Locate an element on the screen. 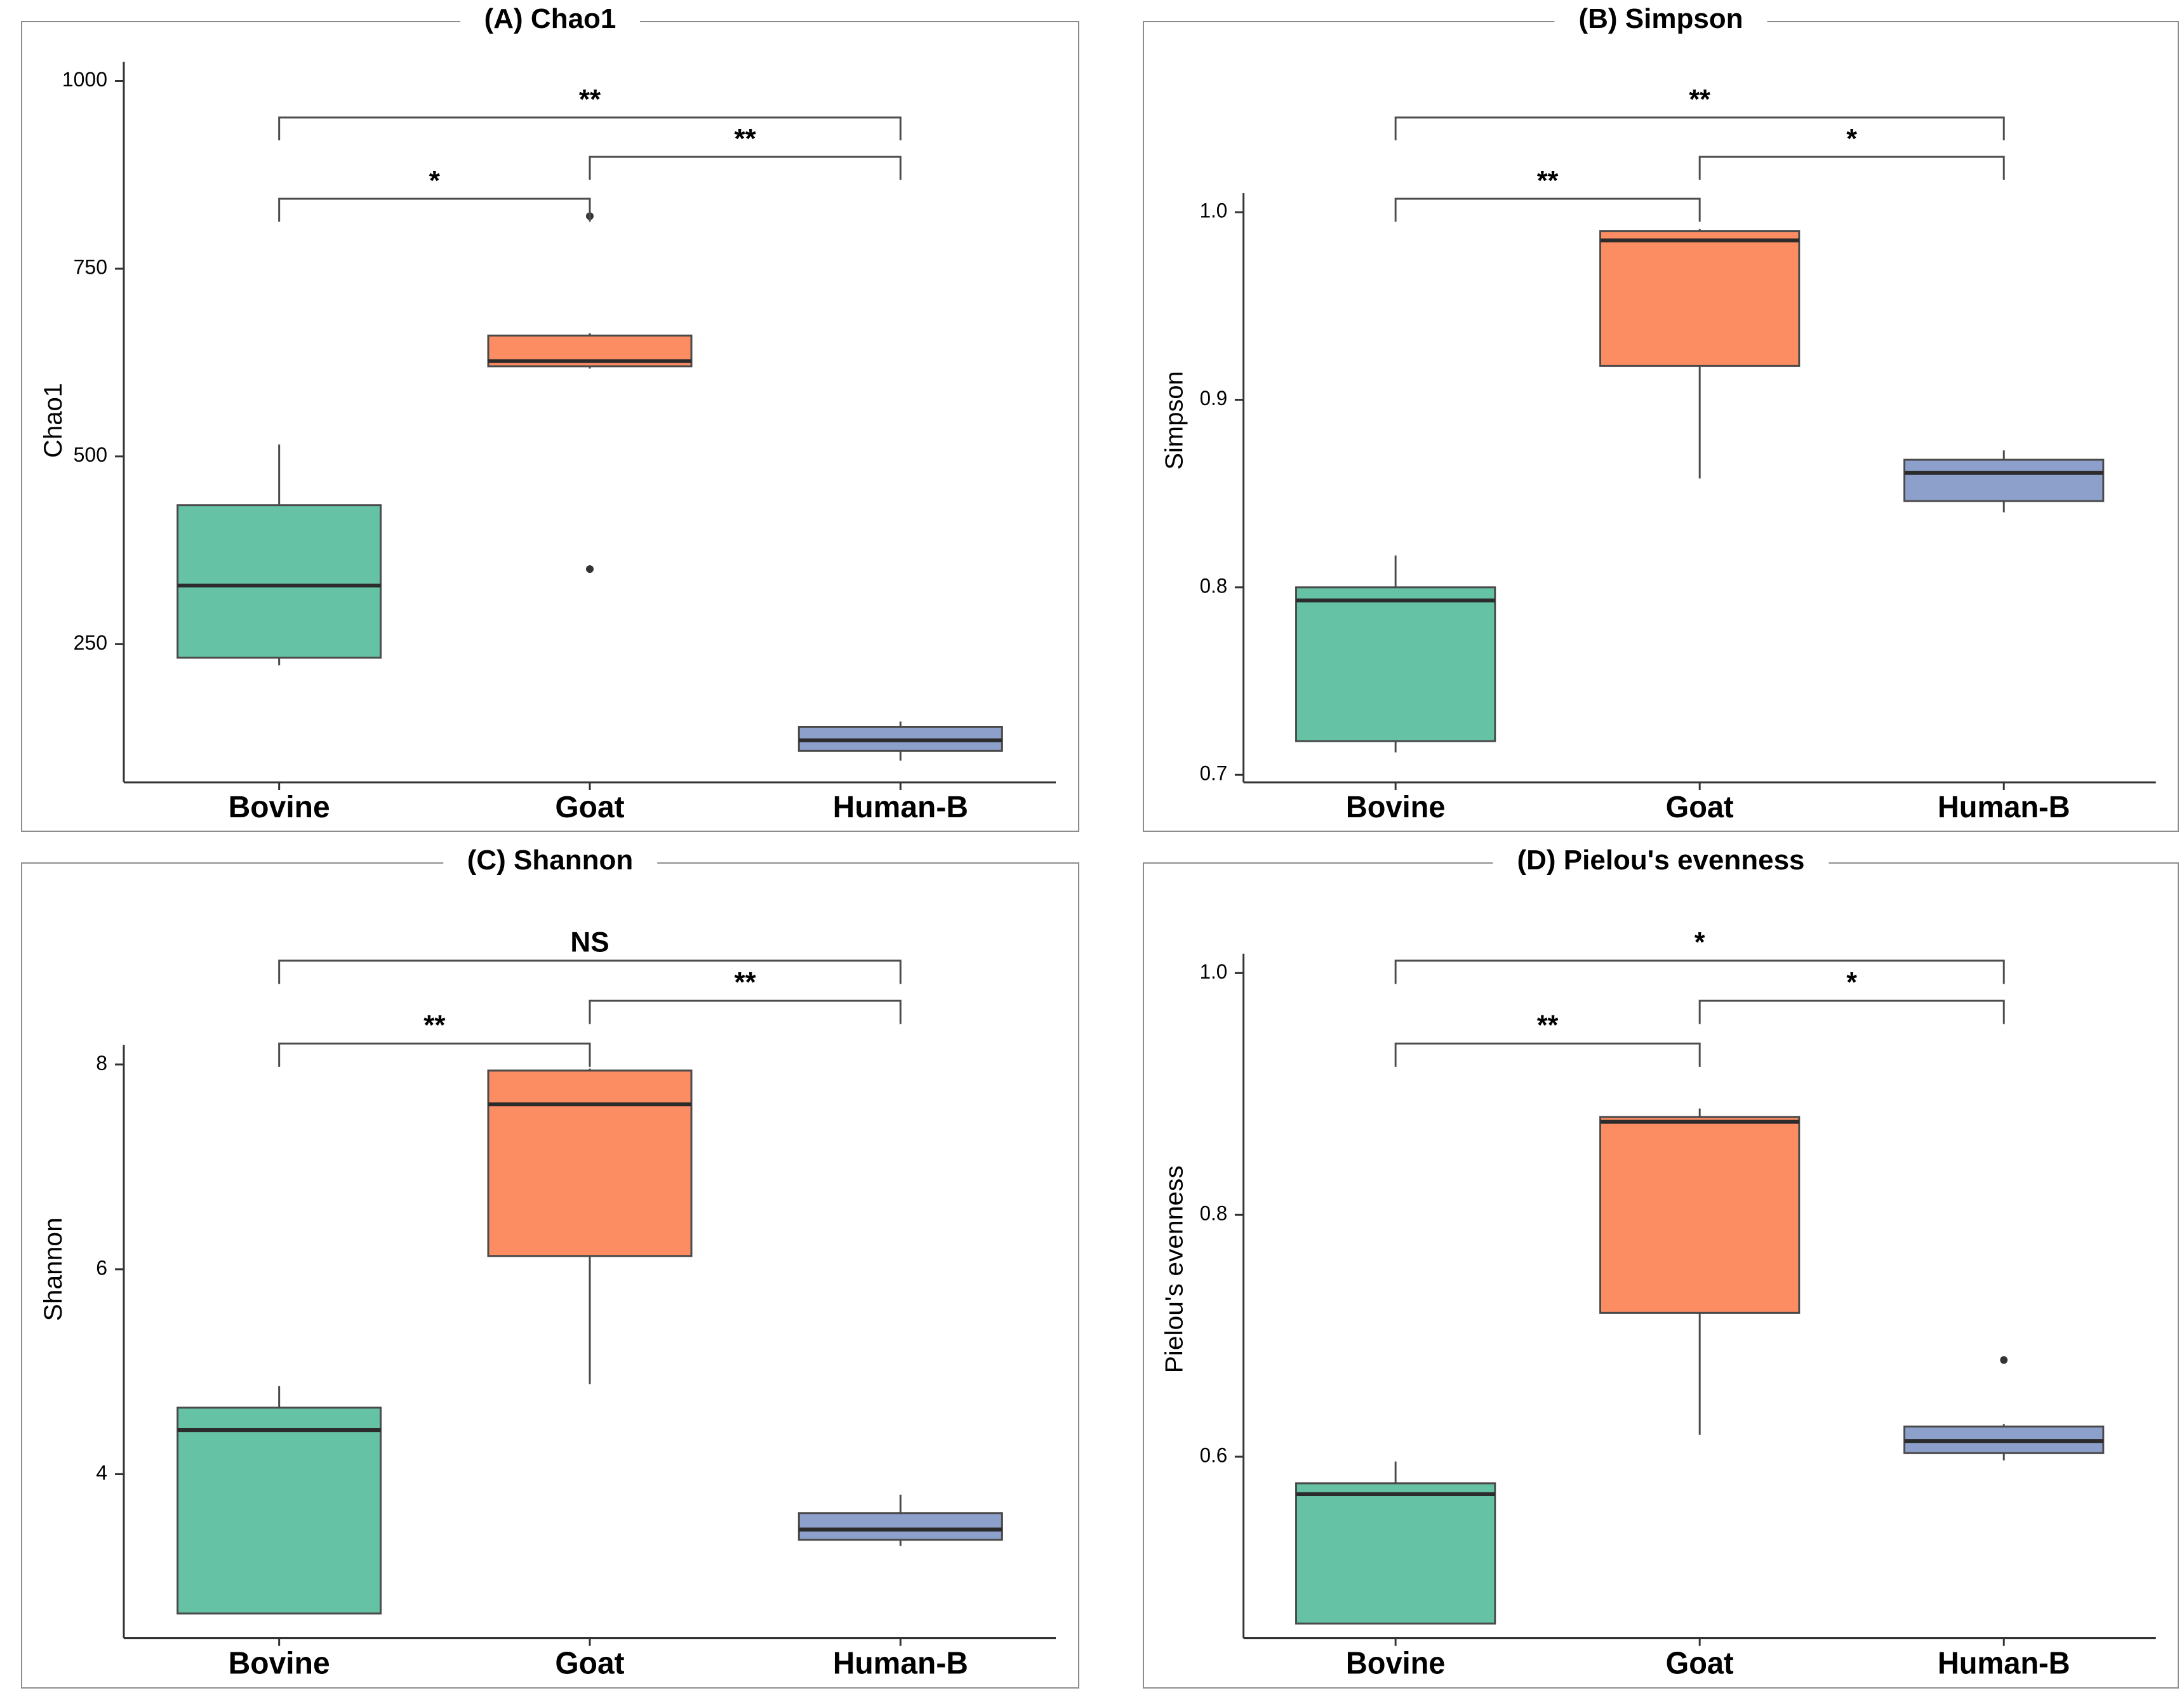 Image resolution: width=2184 pixels, height=1693 pixels. panel-title-simpson: (B) Simpson is located at coordinates (1661, 19).